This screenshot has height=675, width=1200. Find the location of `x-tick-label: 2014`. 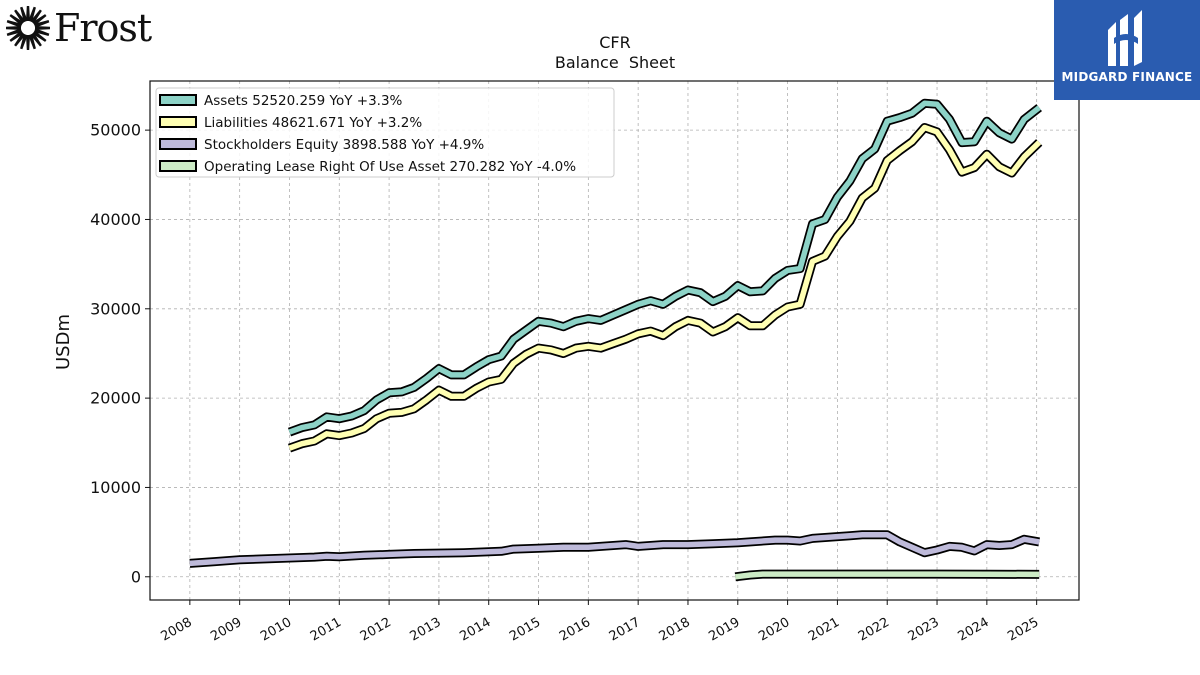

x-tick-label: 2014 is located at coordinates (475, 630).